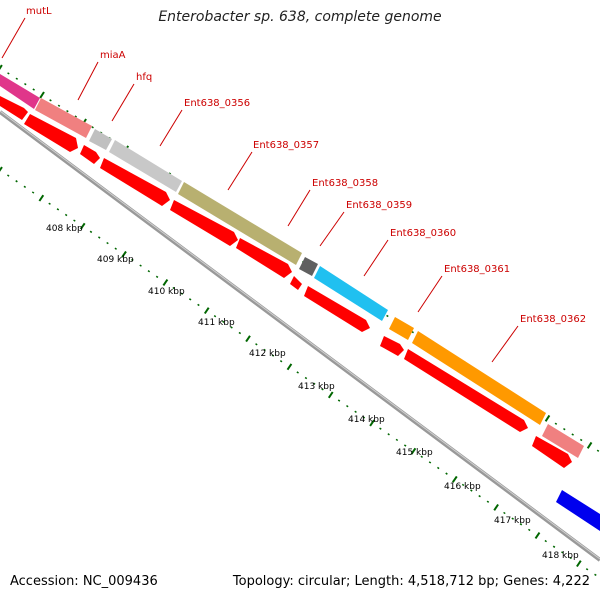  I want to click on gene-label: hfq, so click(144, 77).